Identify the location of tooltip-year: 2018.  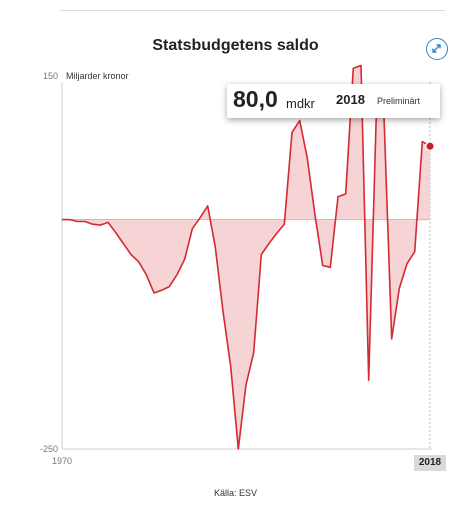
(350, 99).